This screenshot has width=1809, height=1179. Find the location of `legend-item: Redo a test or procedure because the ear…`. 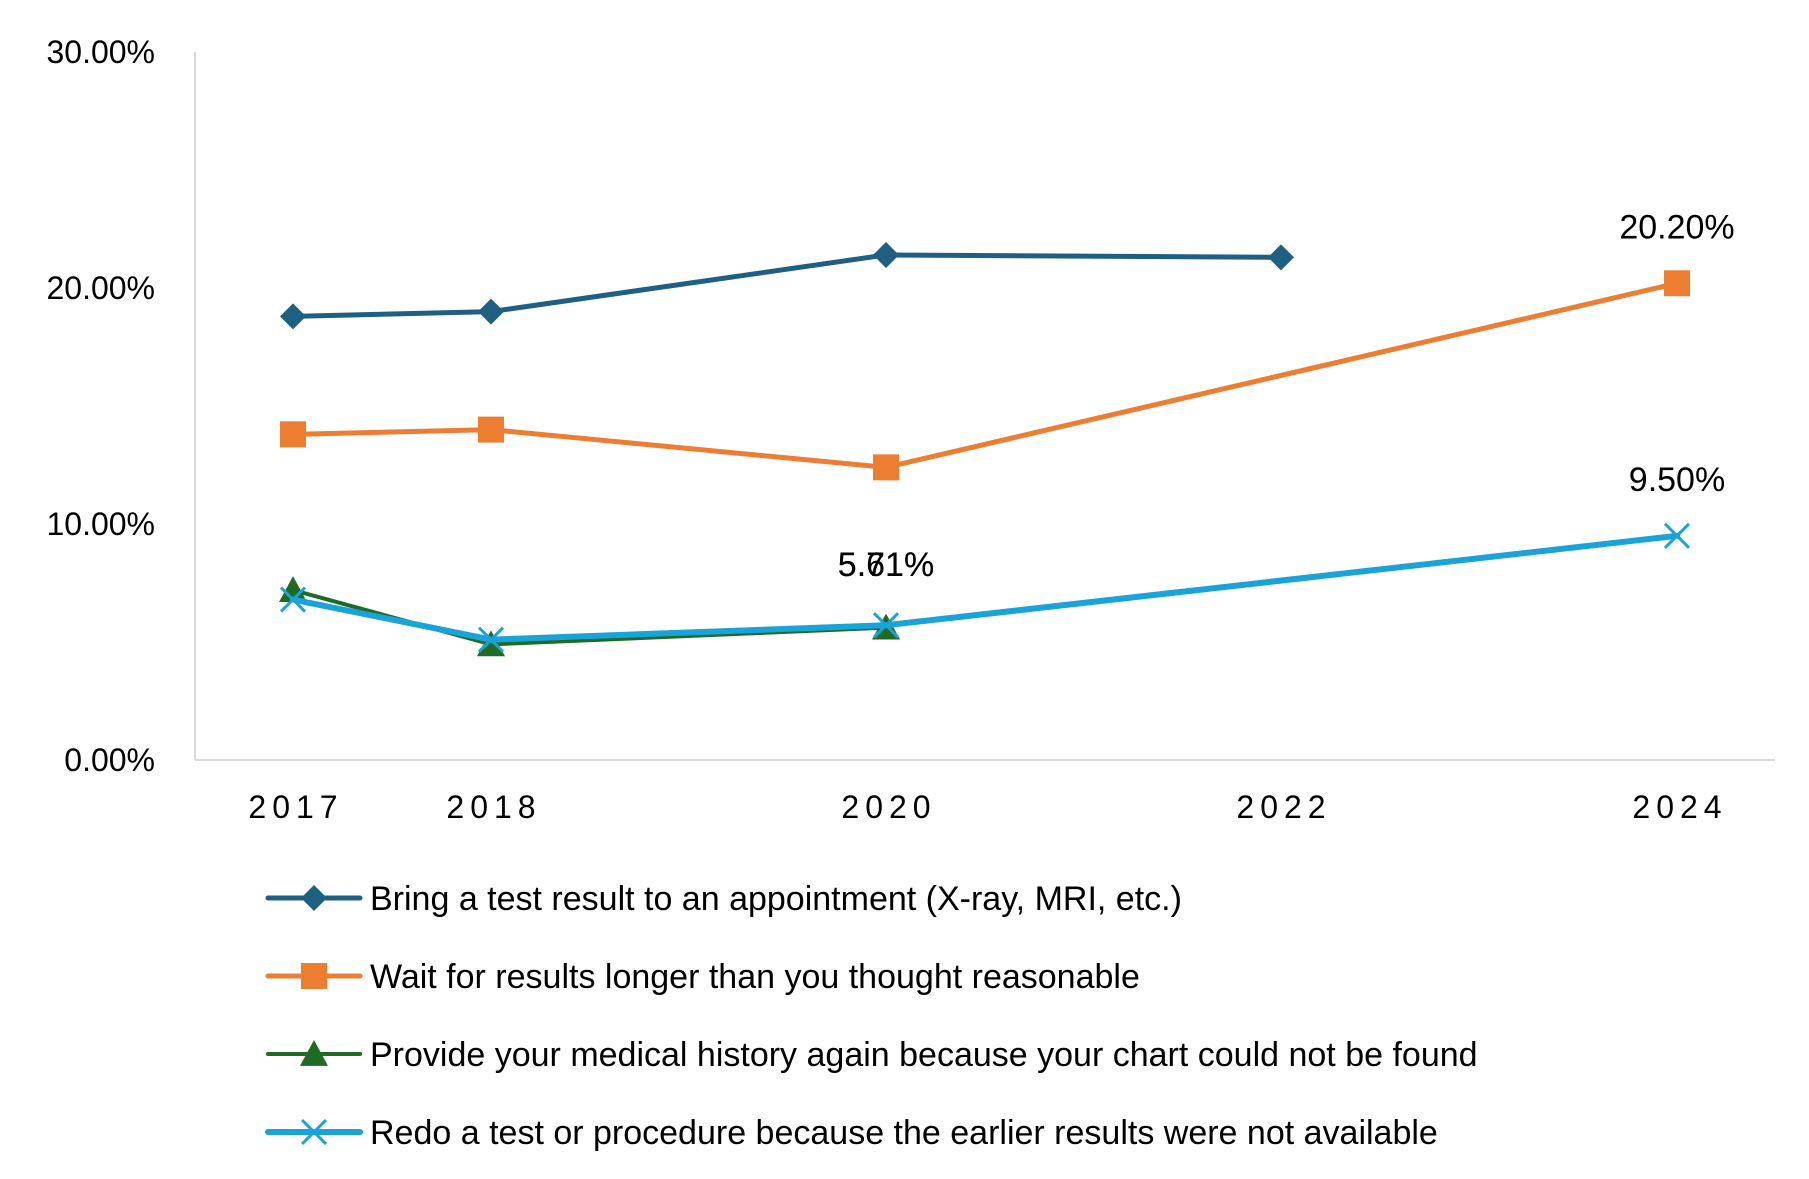

legend-item: Redo a test or procedure because the ear… is located at coordinates (851, 1133).